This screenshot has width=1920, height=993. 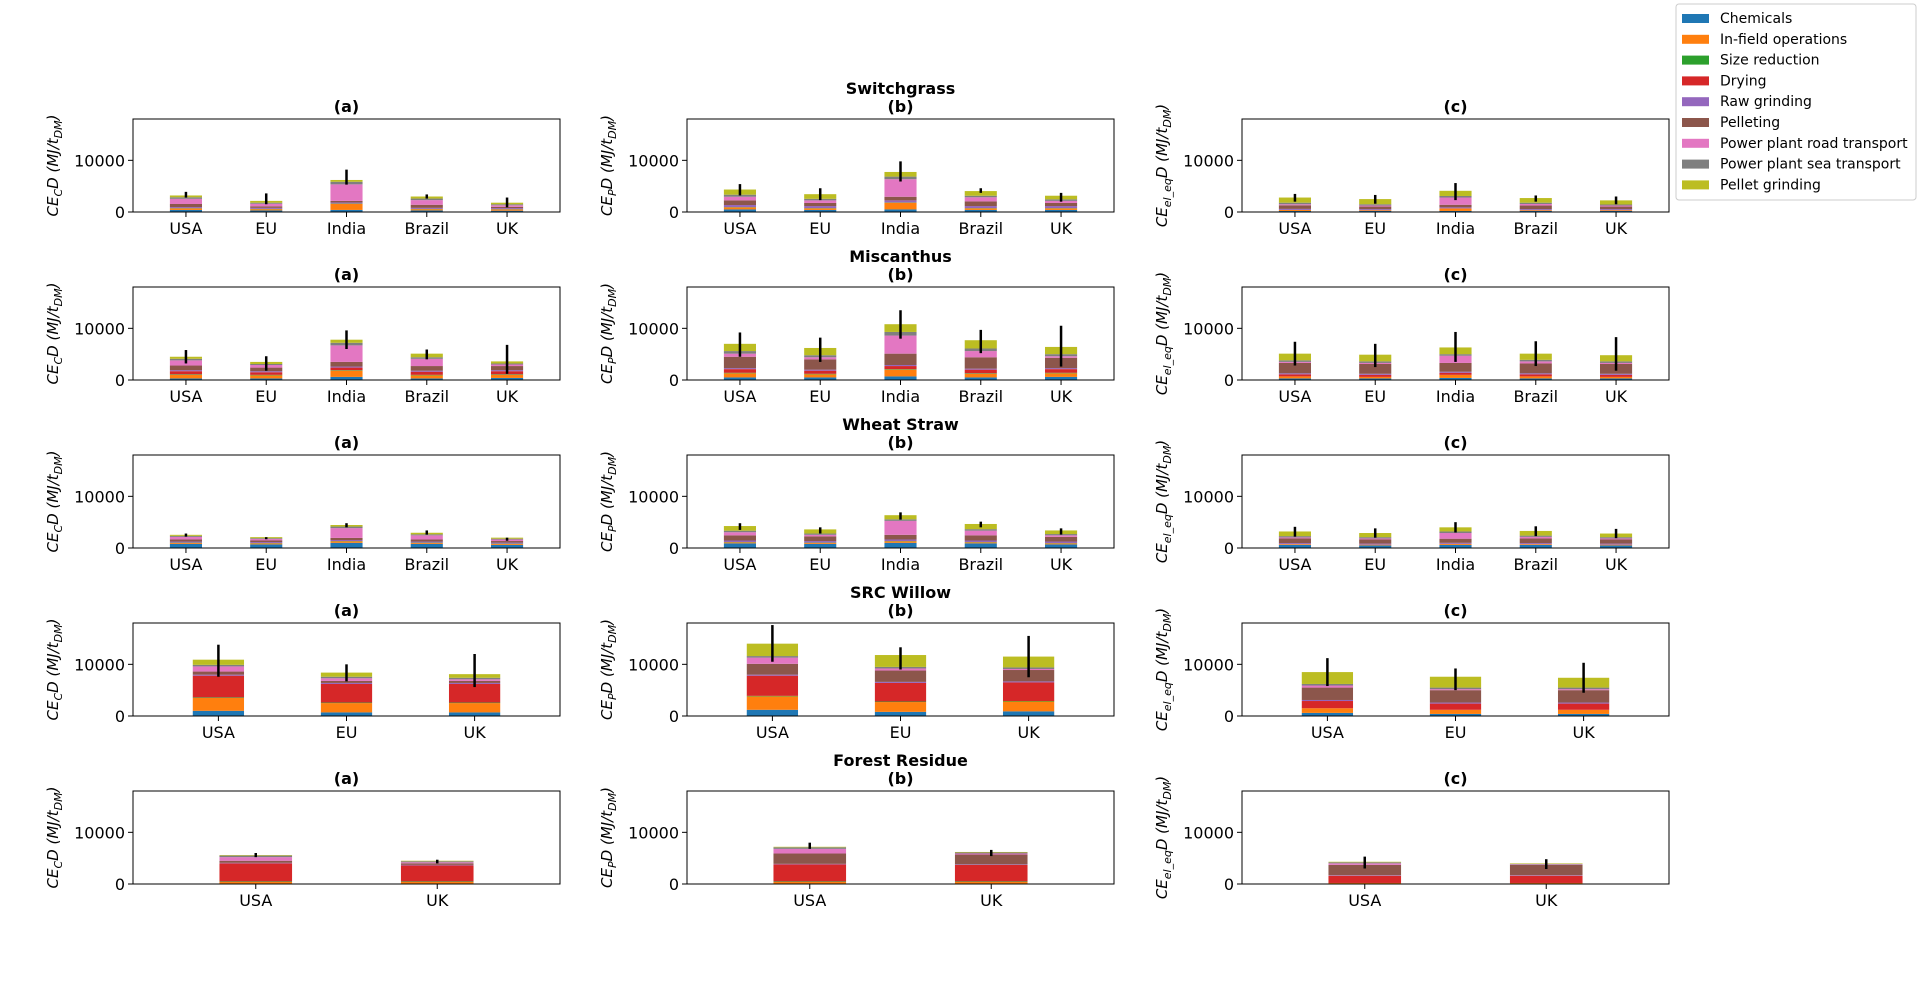 What do you see at coordinates (900, 366) in the screenshot?
I see `bar-raw-grinding-india` at bounding box center [900, 366].